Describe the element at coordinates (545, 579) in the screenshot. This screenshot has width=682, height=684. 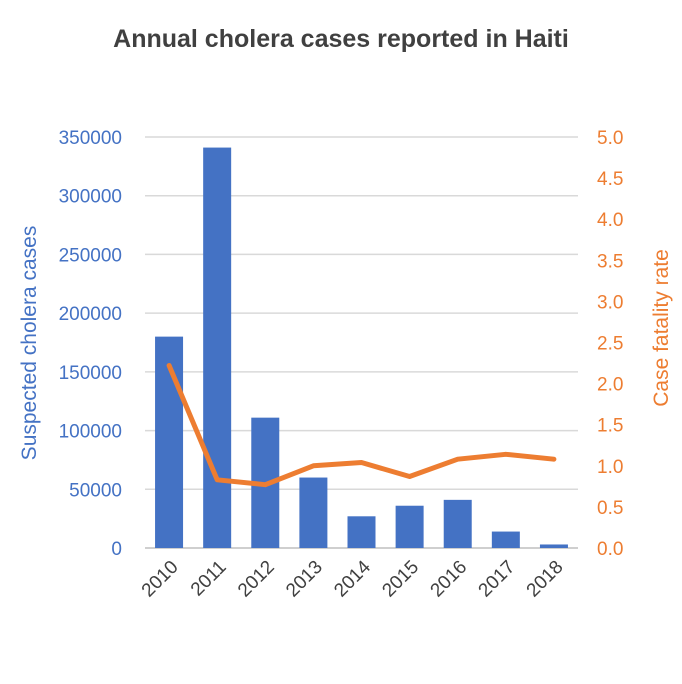
I see `x-tick-label: 2018` at that location.